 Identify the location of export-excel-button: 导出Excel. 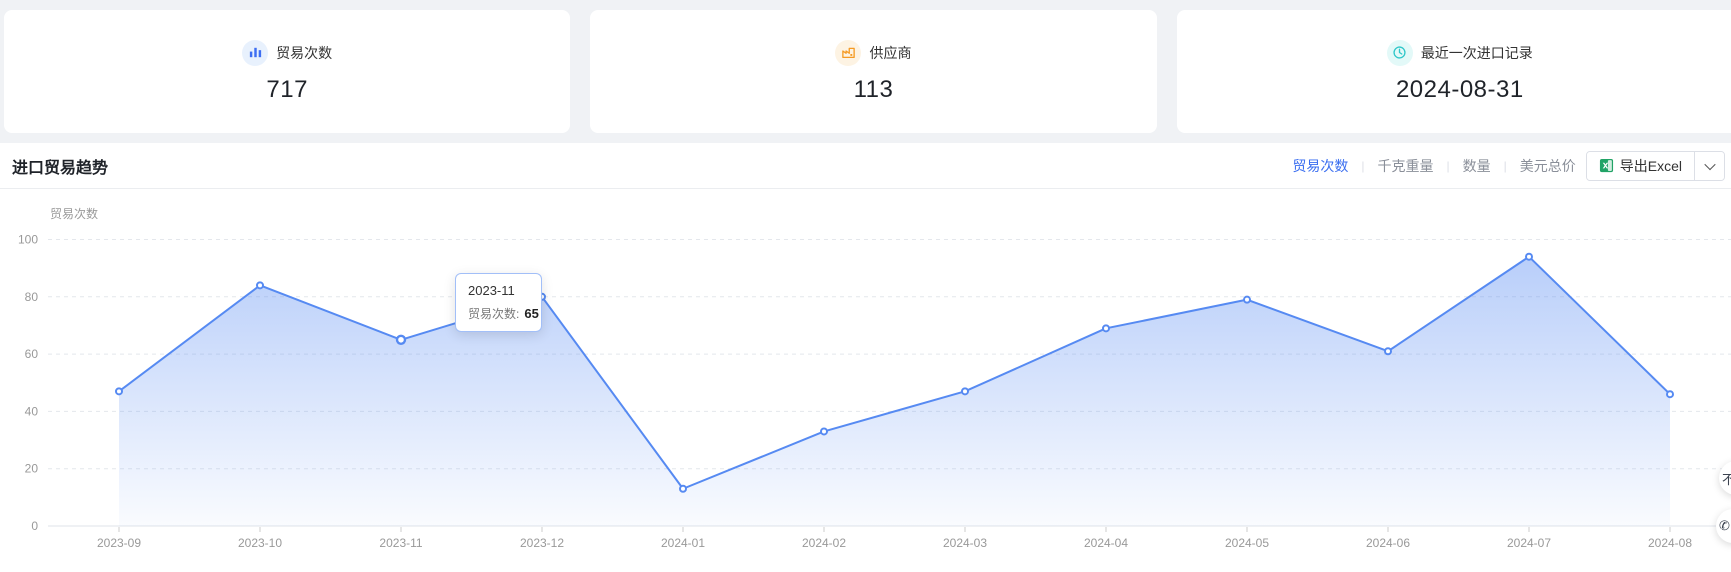
(1640, 165).